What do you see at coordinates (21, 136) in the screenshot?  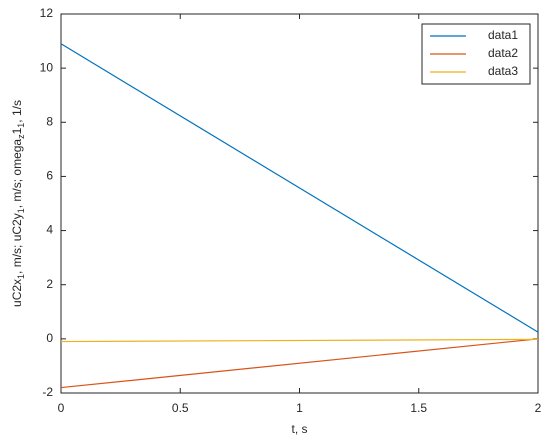 I see `y-label-subscript: z` at bounding box center [21, 136].